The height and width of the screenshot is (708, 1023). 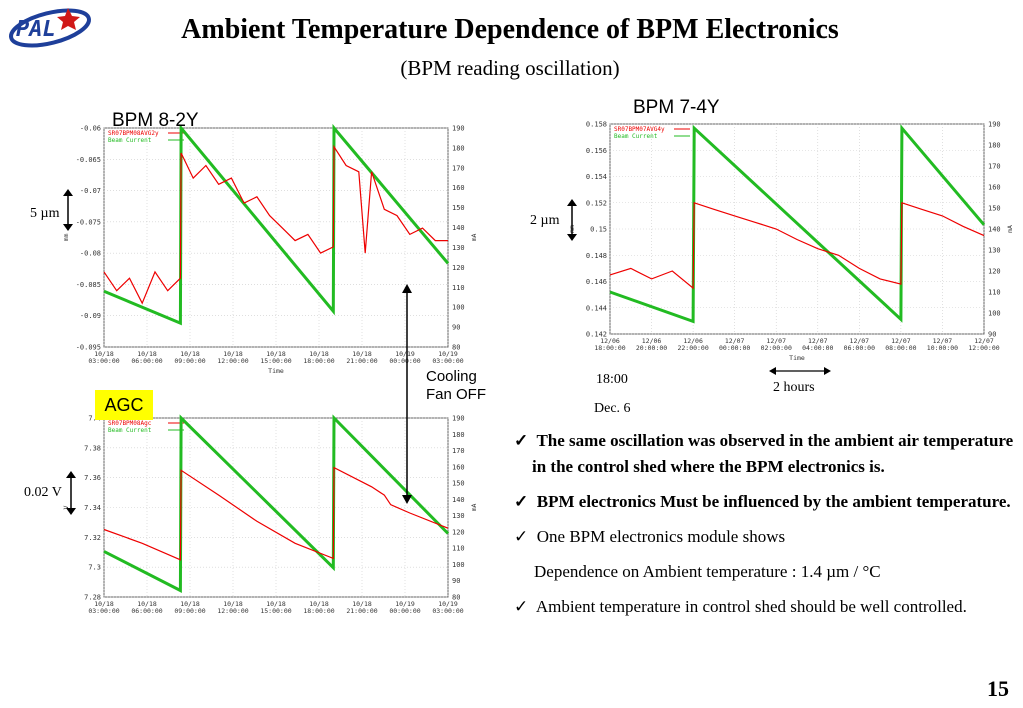 What do you see at coordinates (189, 361) in the screenshot?
I see `x-tick-label: 09:00:00` at bounding box center [189, 361].